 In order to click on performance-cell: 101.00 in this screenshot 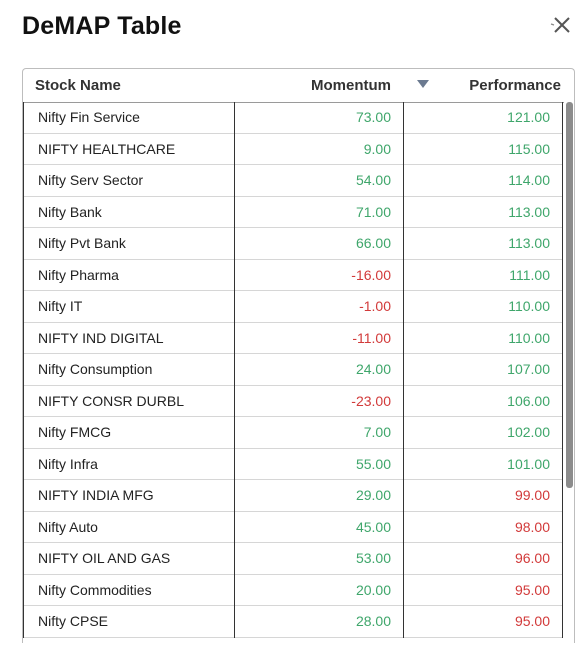, I will do `click(483, 464)`.